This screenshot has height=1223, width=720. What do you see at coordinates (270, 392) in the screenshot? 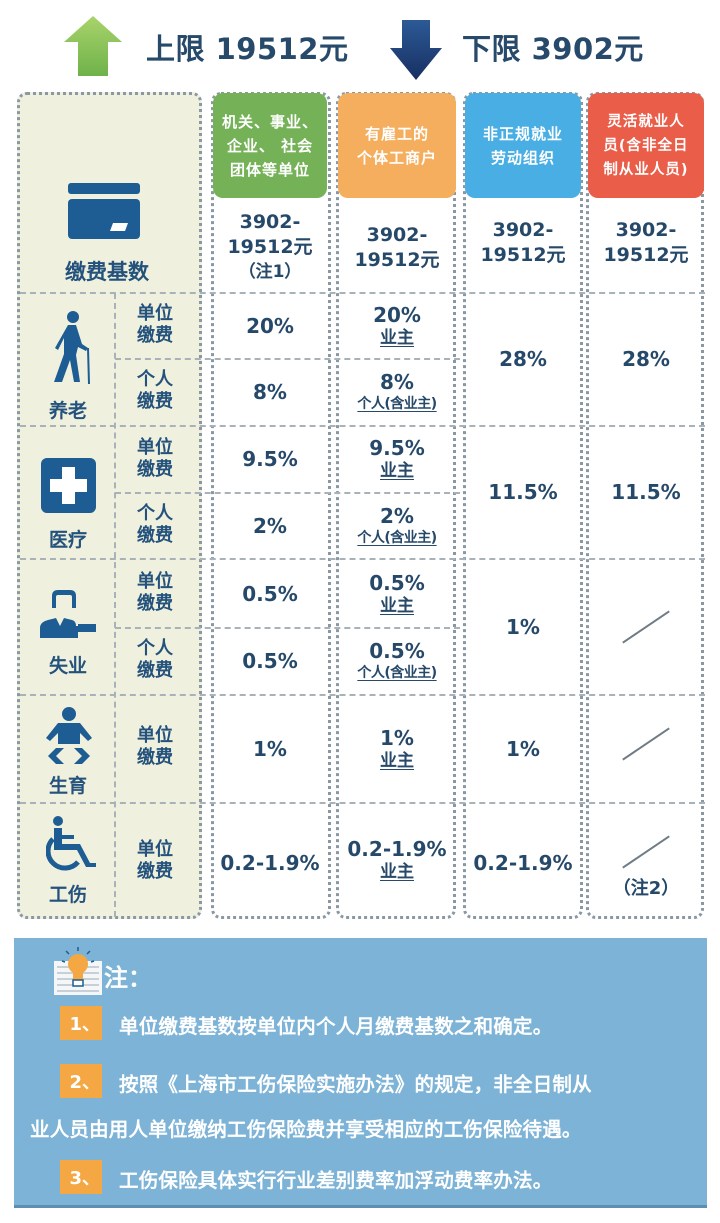
I see `pension-personal-c1: 8%` at bounding box center [270, 392].